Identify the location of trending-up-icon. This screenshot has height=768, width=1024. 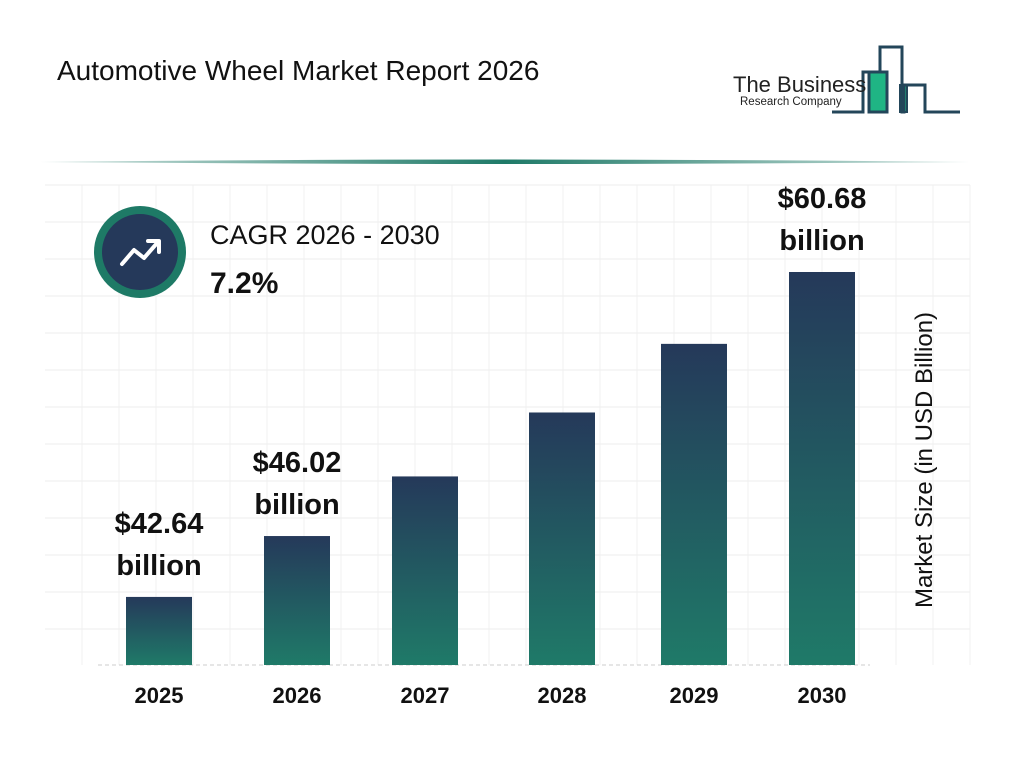
(140, 252).